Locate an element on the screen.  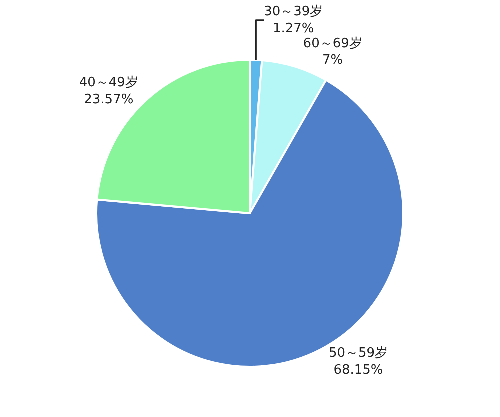
data-label: 68.15% is located at coordinates (359, 370).